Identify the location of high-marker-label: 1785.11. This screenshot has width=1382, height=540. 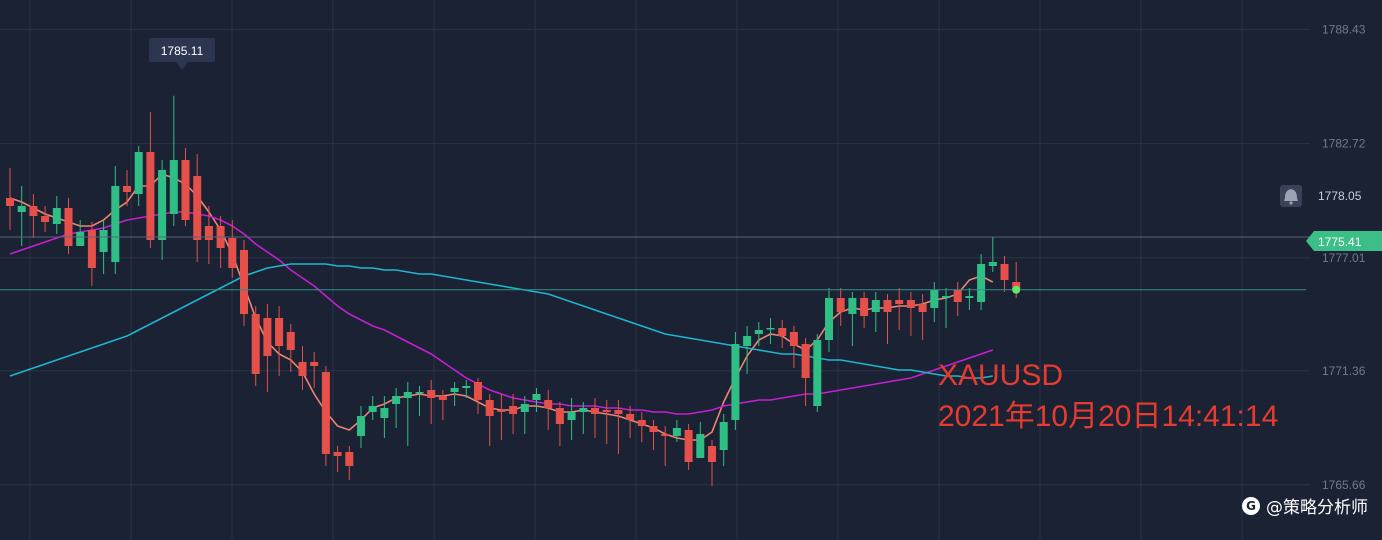
(182, 51).